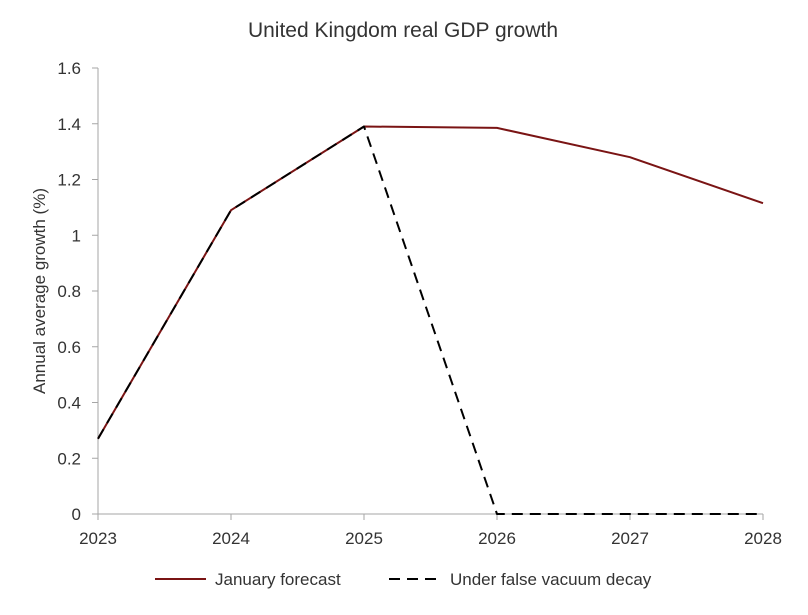 Image resolution: width=808 pixels, height=615 pixels. I want to click on y-tick-label: 0.6, so click(69, 347).